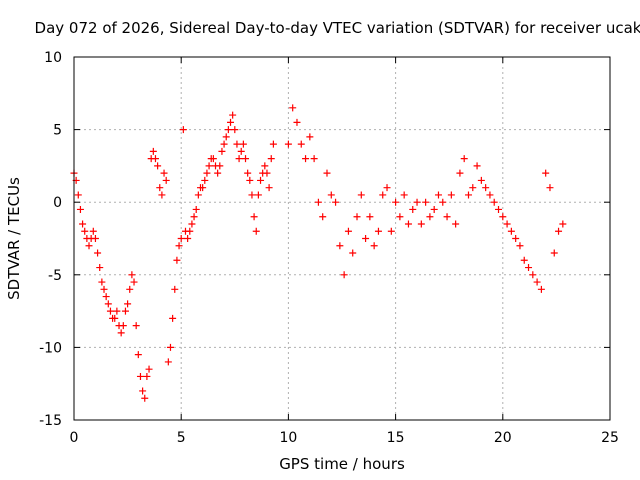 The width and height of the screenshot is (640, 480). What do you see at coordinates (14, 238) in the screenshot?
I see `y-axis-label: SDTVAR / TECUs` at bounding box center [14, 238].